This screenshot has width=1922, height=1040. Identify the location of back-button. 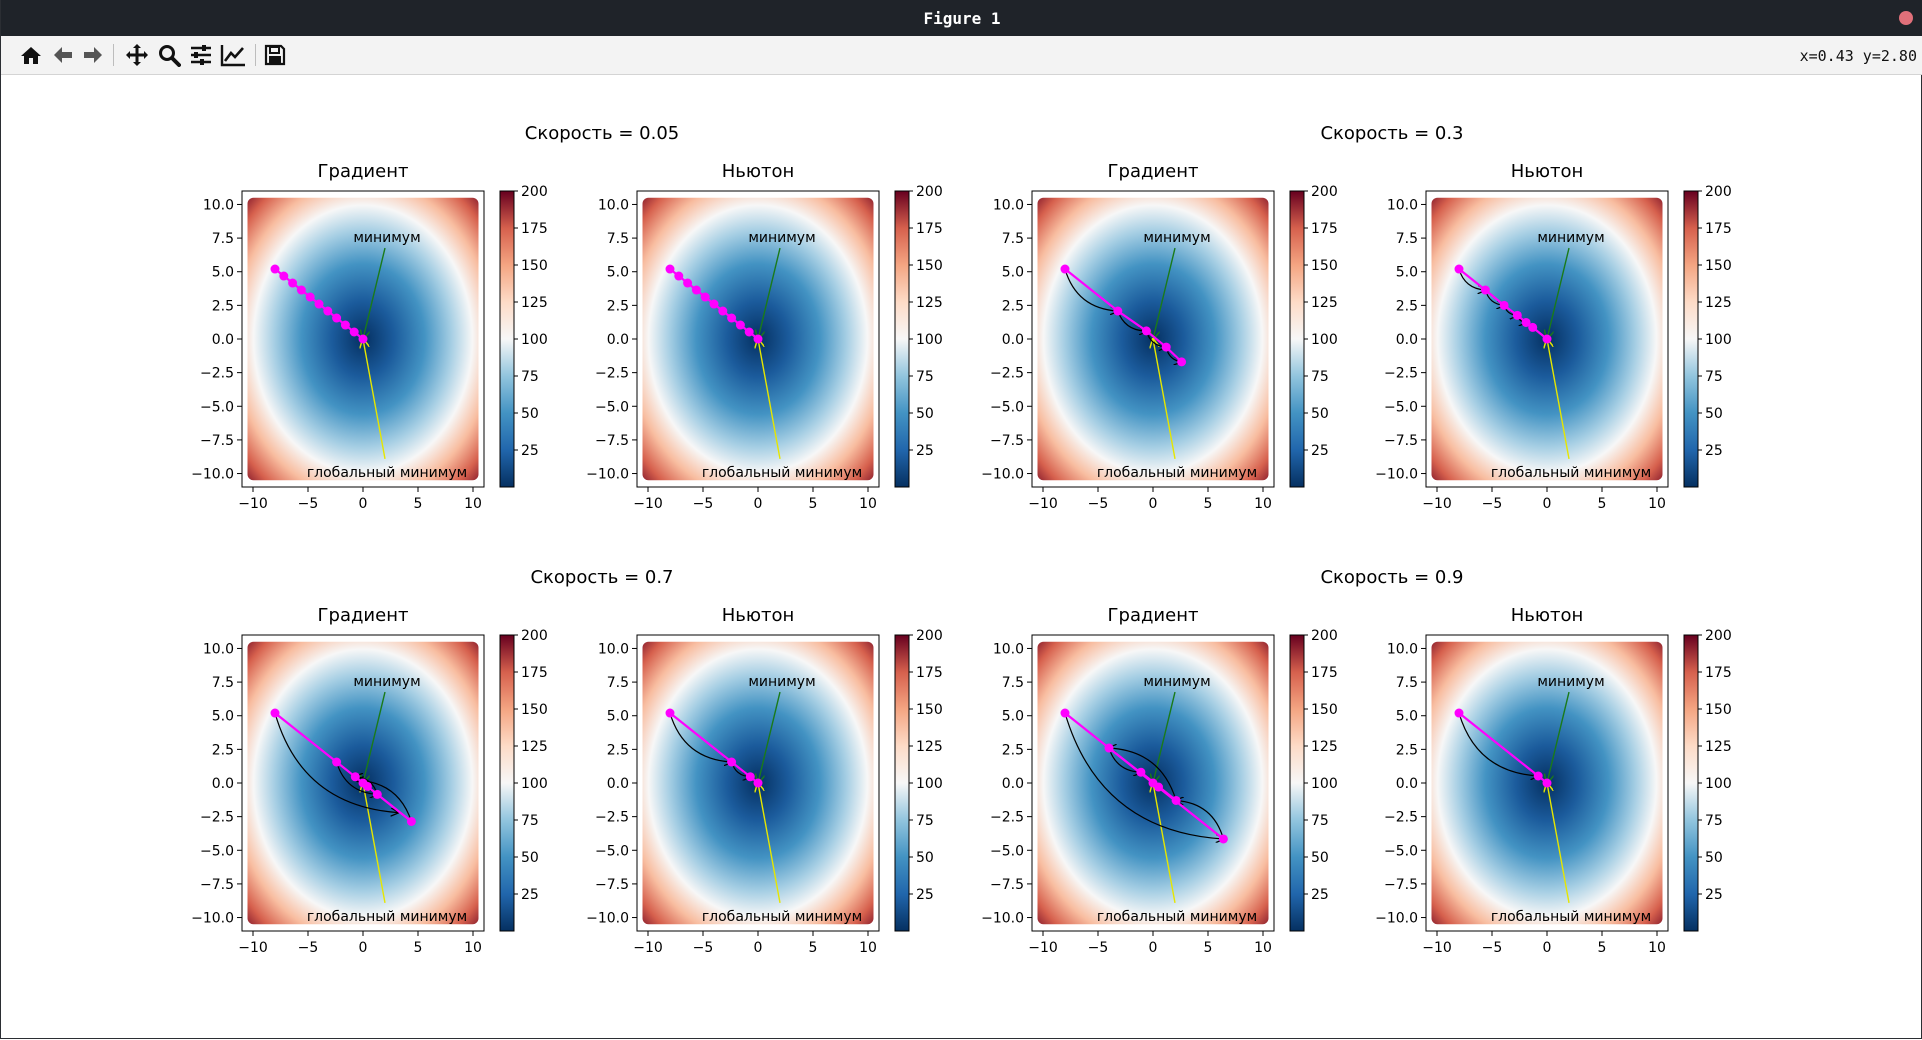
(63, 55).